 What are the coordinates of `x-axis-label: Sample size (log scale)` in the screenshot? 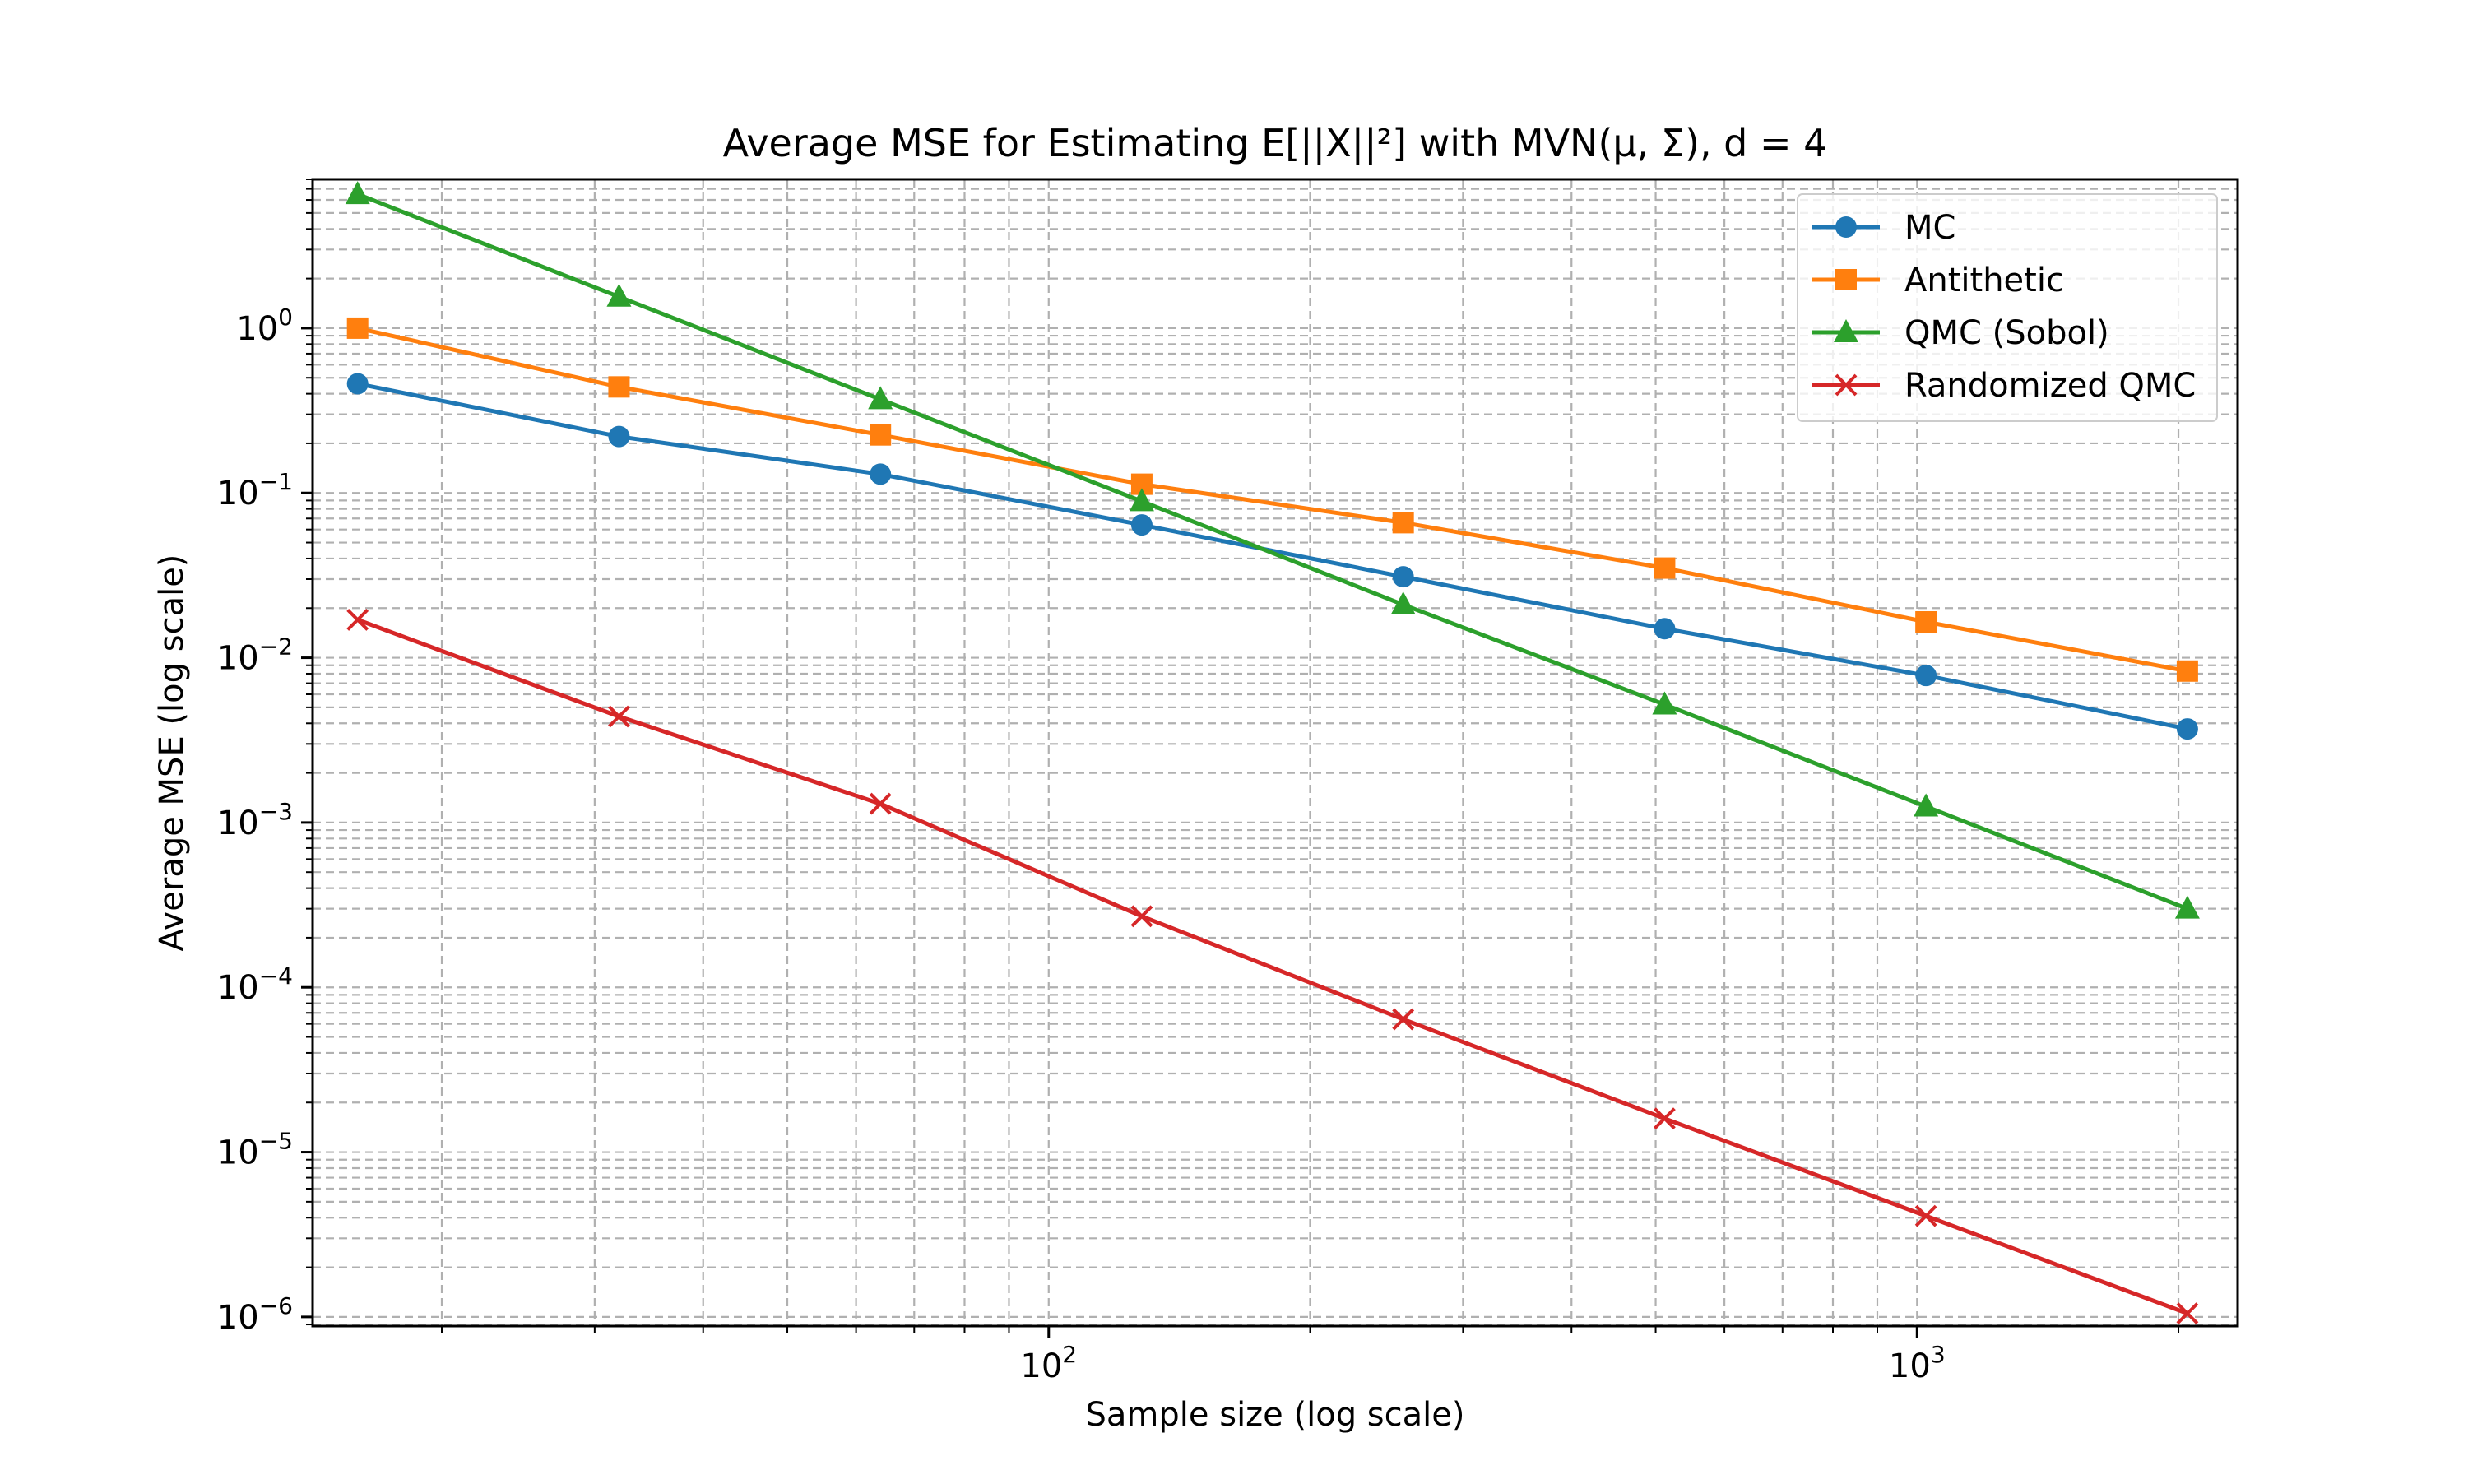 It's located at (1275, 1415).